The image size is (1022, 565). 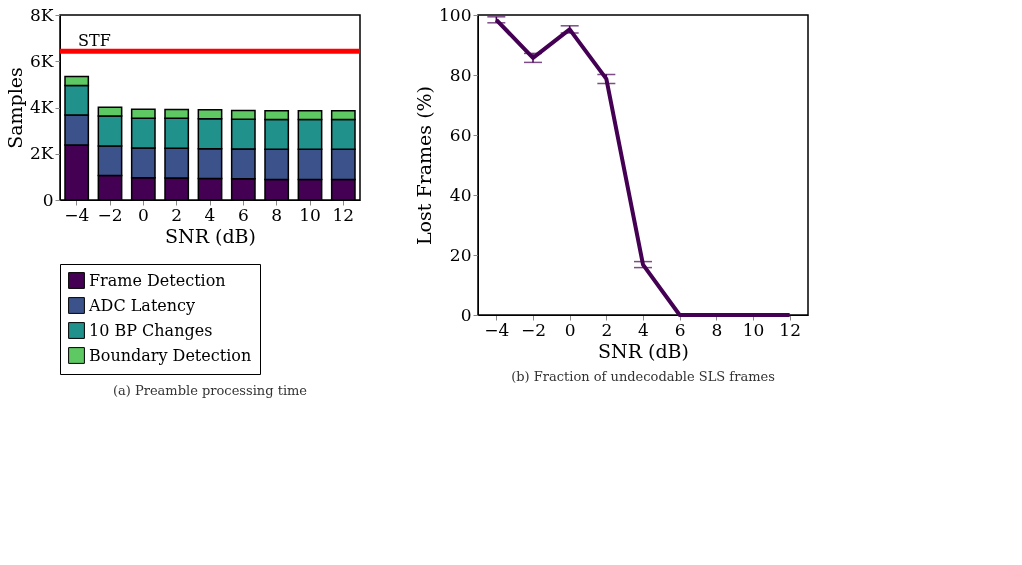 What do you see at coordinates (210, 390) in the screenshot?
I see `text: (a) Preamble processing time` at bounding box center [210, 390].